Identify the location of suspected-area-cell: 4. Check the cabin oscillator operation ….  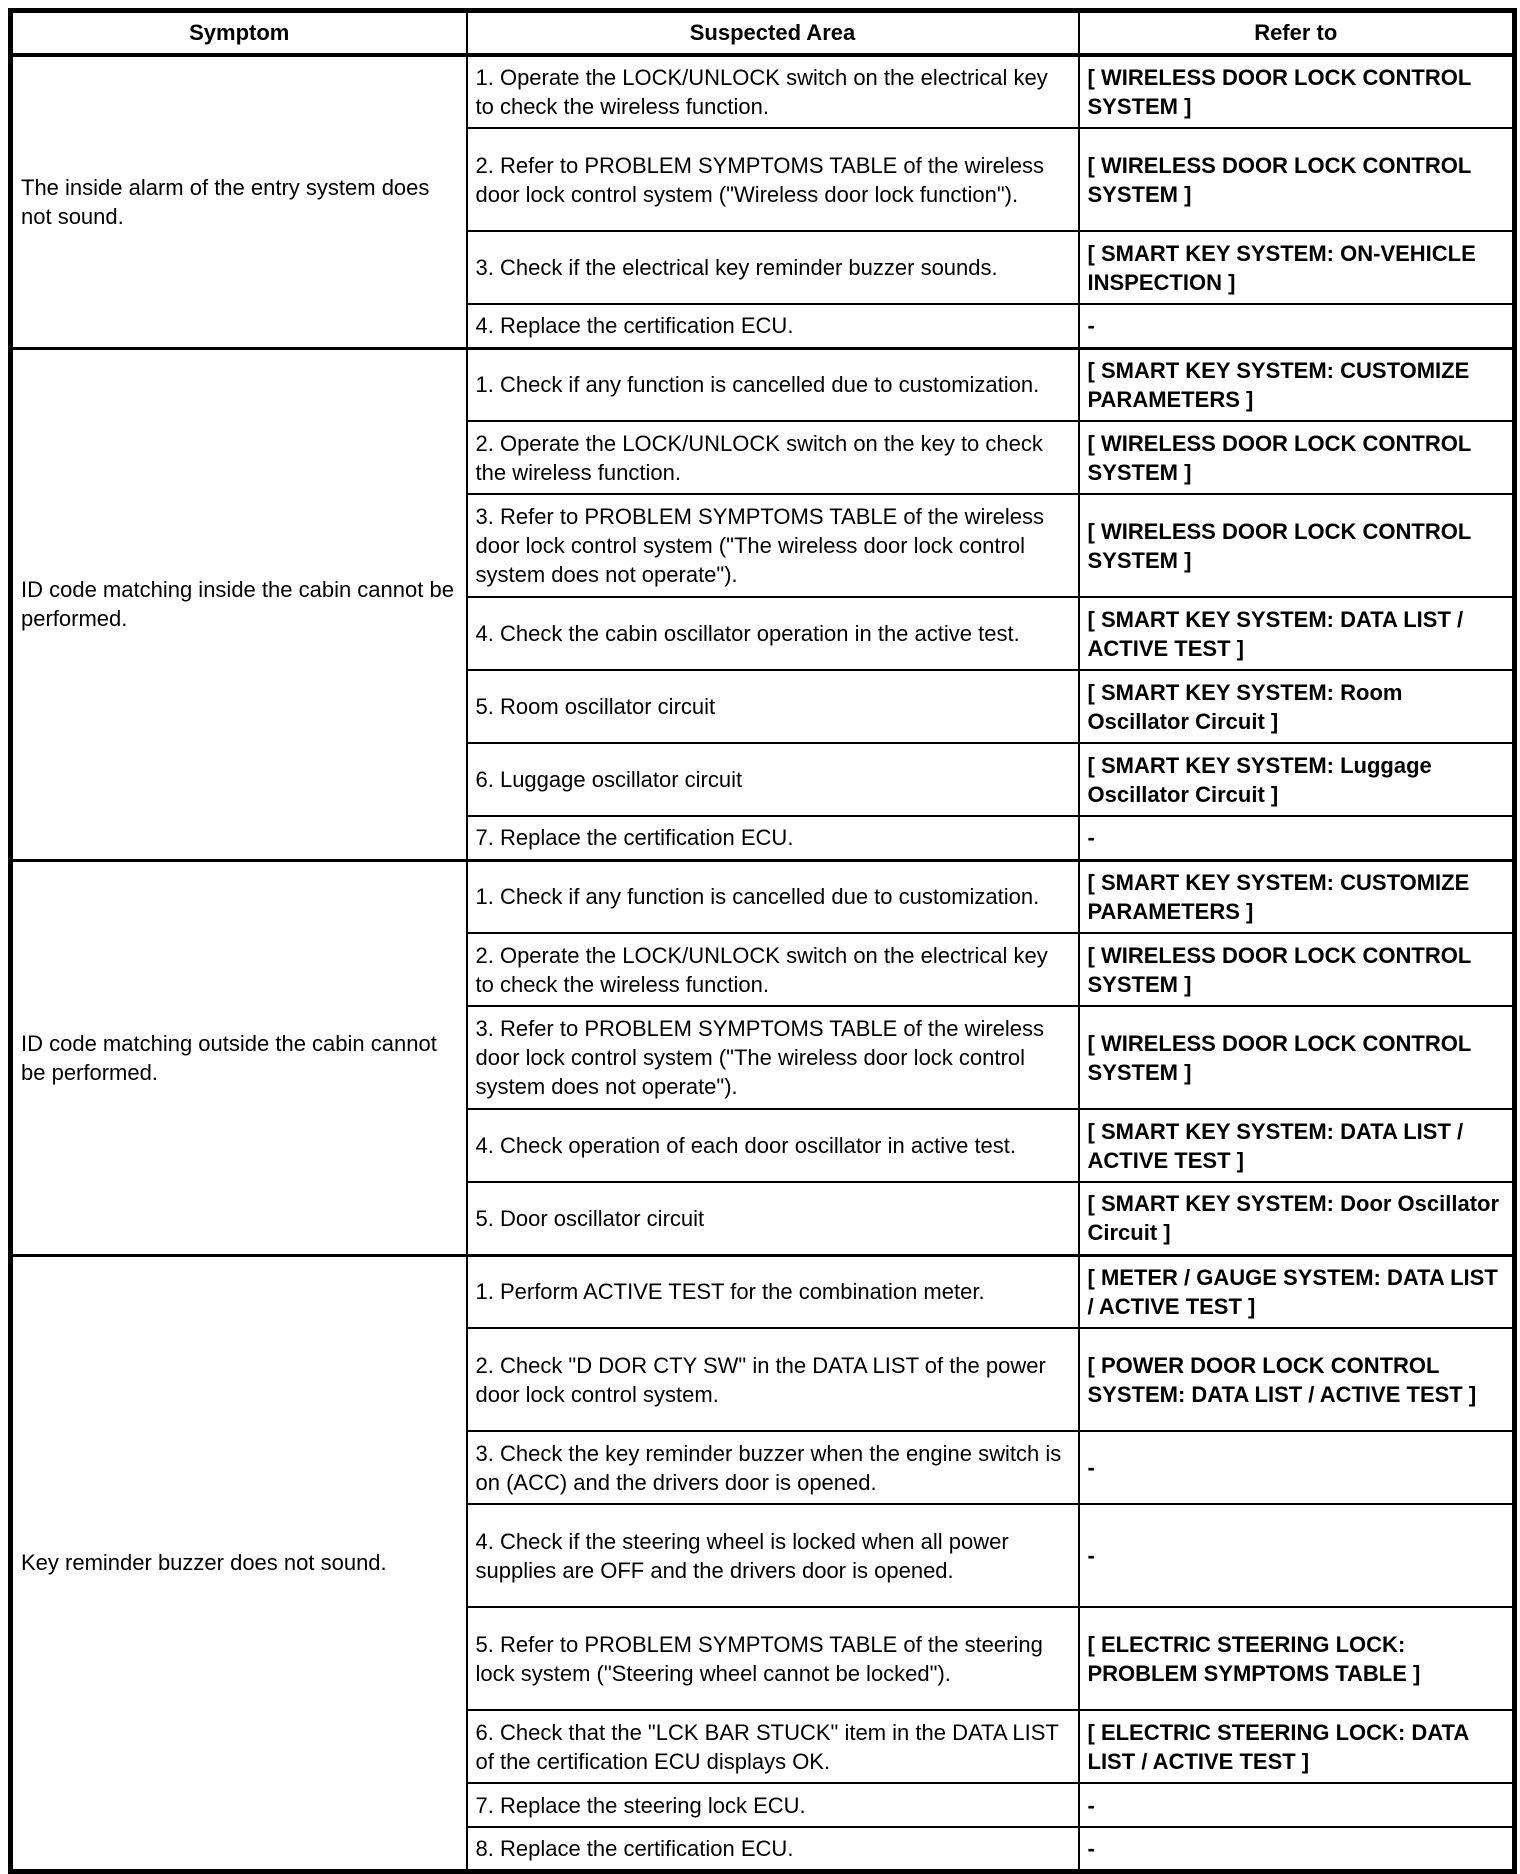
(772, 633).